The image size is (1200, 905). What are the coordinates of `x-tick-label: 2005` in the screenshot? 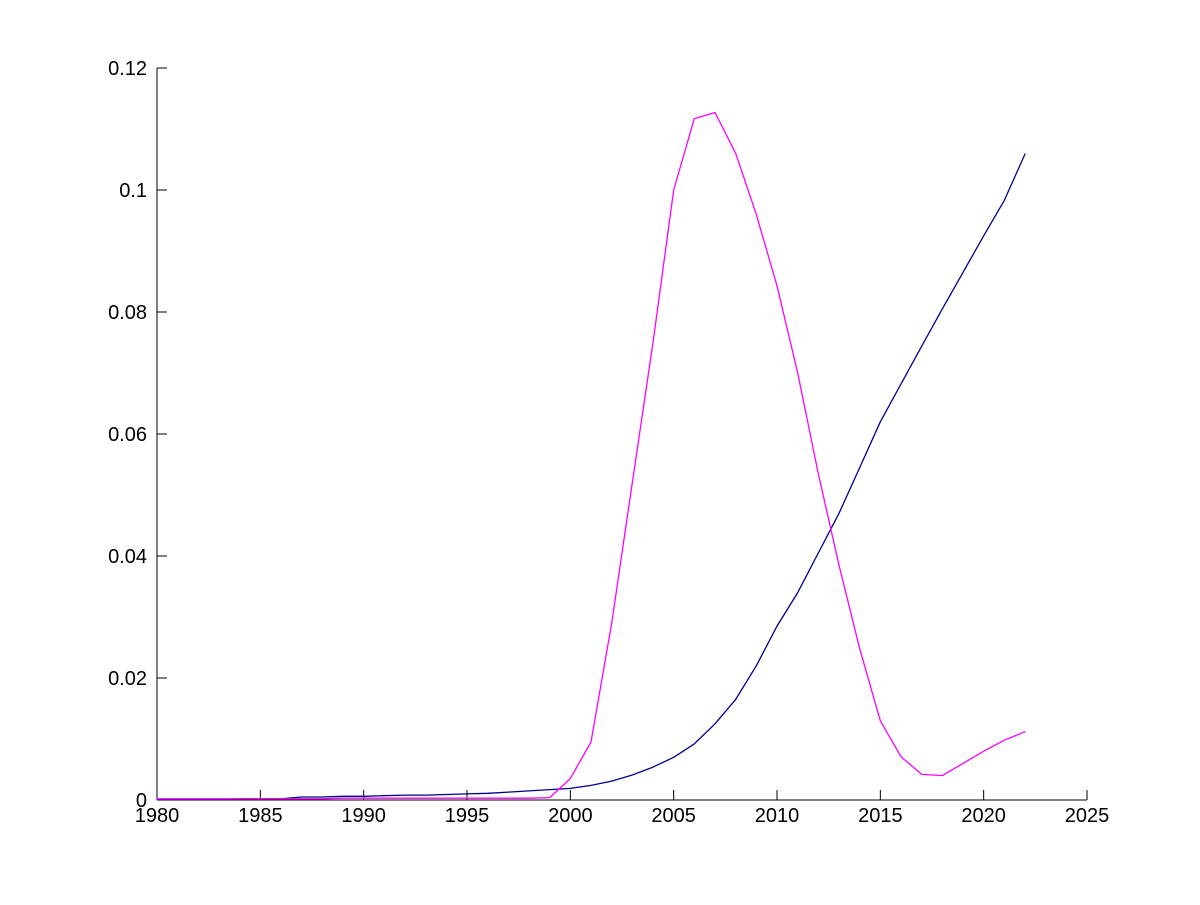 It's located at (673, 816).